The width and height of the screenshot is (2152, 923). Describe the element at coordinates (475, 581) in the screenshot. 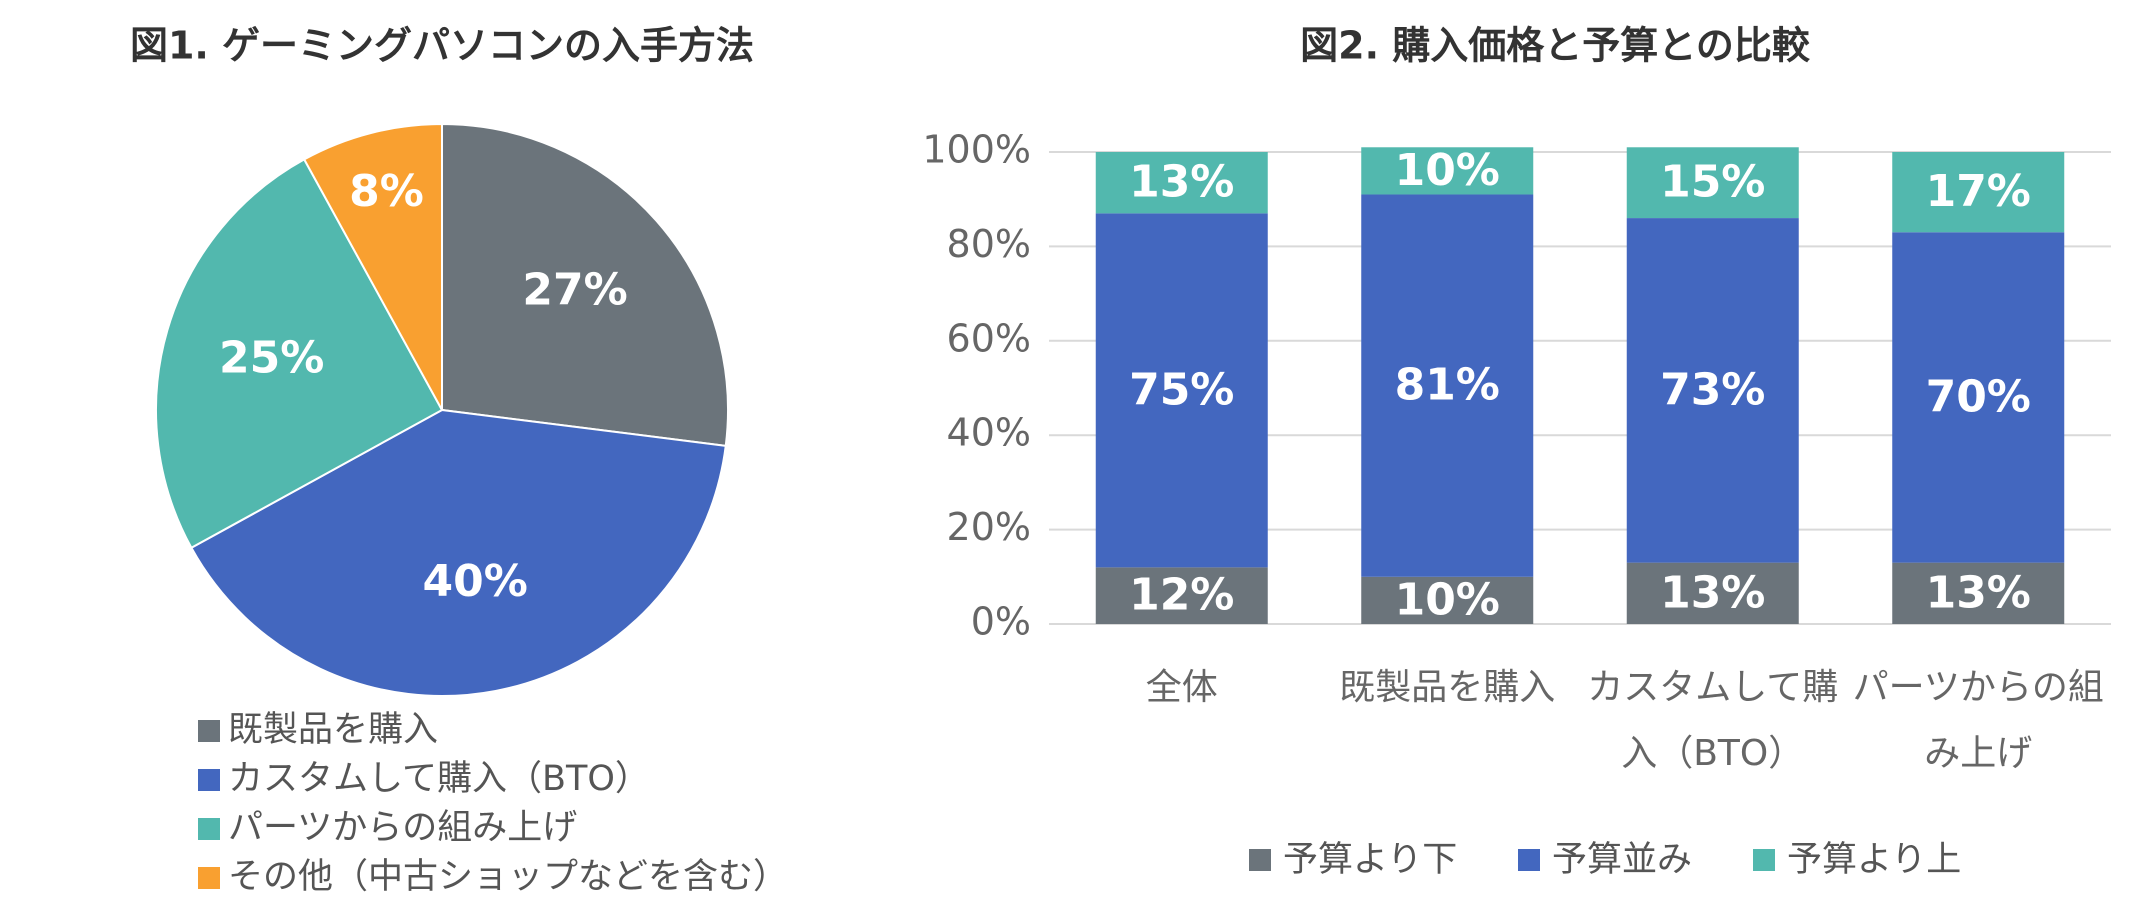

I see `data-label: 40%` at that location.